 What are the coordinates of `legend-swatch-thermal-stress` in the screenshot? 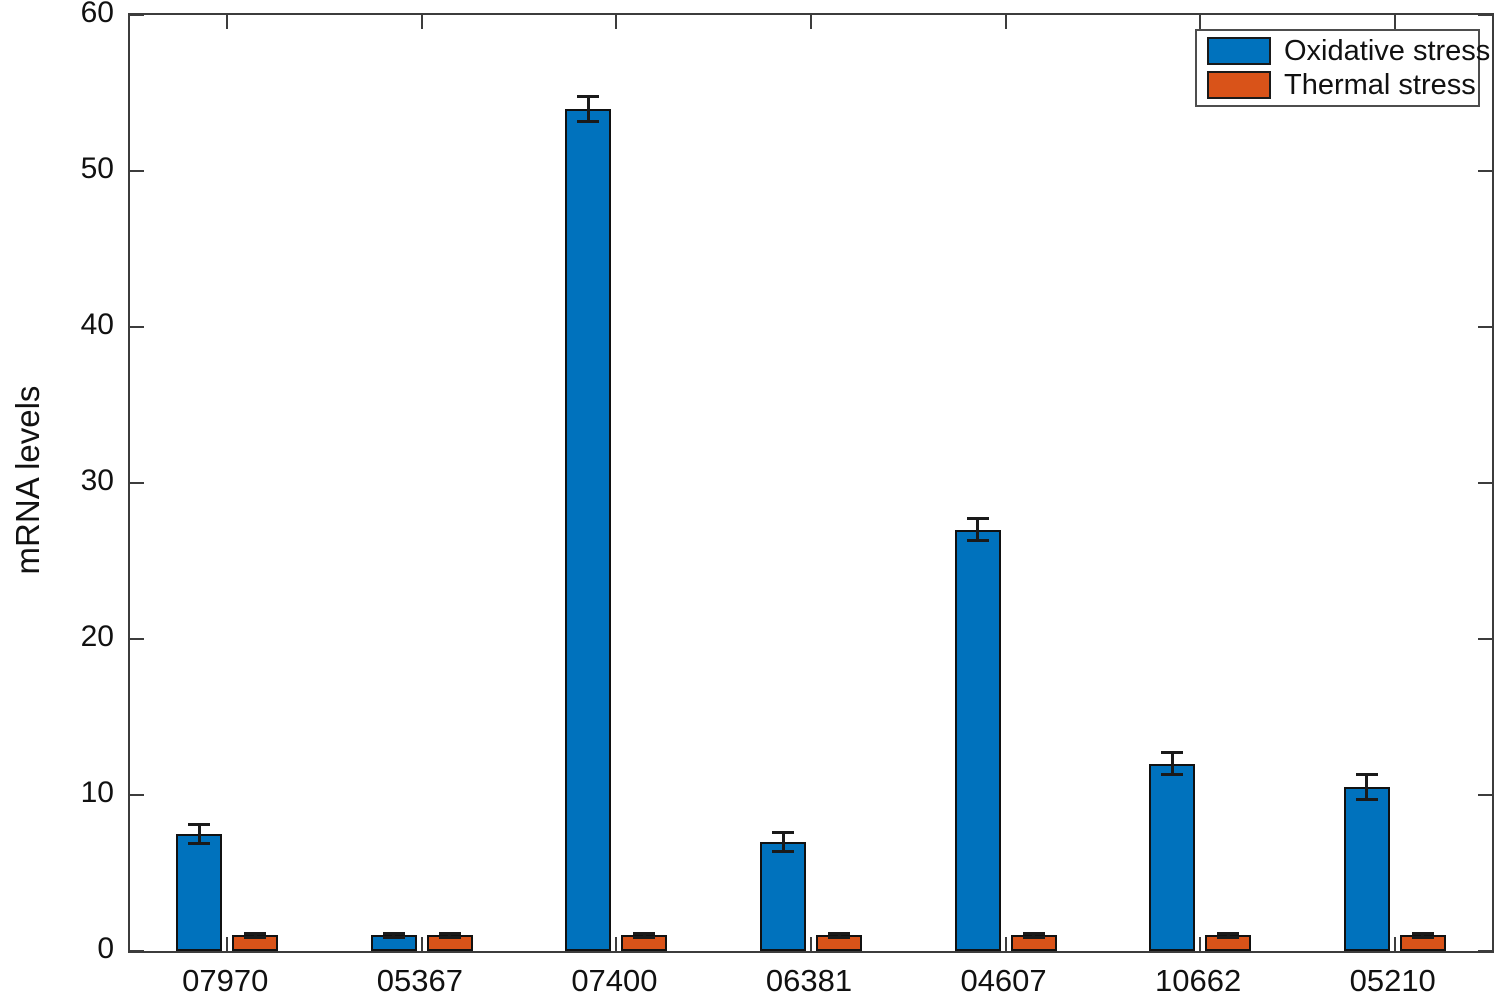 It's located at (1239, 85).